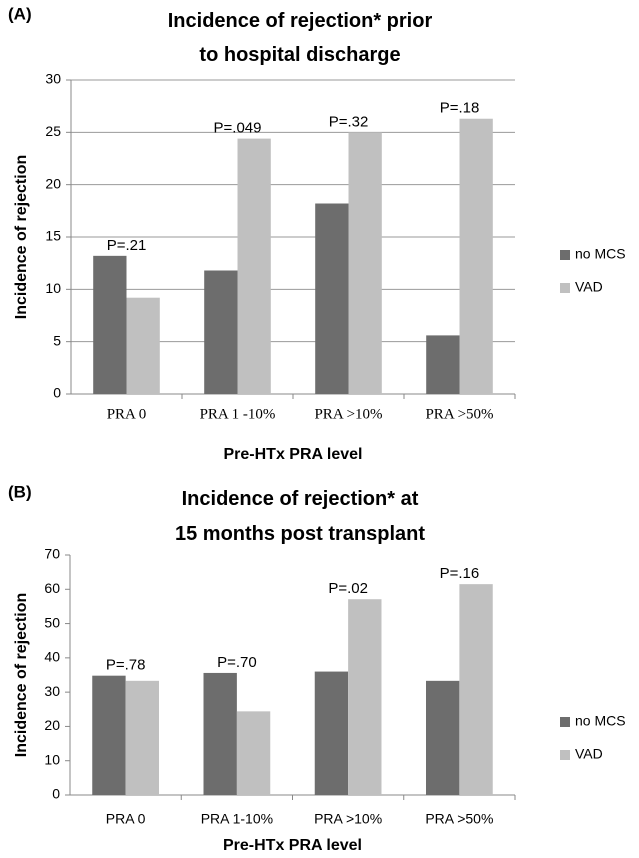 This screenshot has width=639, height=858. I want to click on y-tick-label: 40, so click(52, 657).